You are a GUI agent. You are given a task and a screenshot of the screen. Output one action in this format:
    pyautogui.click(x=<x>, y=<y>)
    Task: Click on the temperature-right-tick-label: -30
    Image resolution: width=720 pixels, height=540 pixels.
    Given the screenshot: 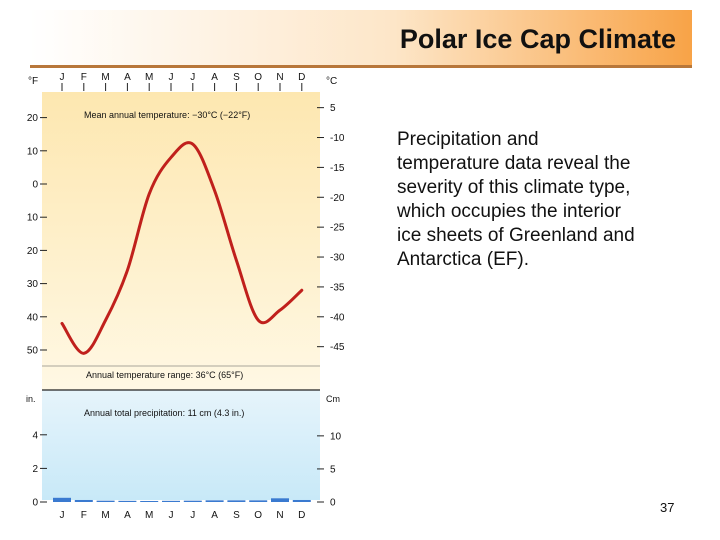 What is the action you would take?
    pyautogui.click(x=337, y=258)
    